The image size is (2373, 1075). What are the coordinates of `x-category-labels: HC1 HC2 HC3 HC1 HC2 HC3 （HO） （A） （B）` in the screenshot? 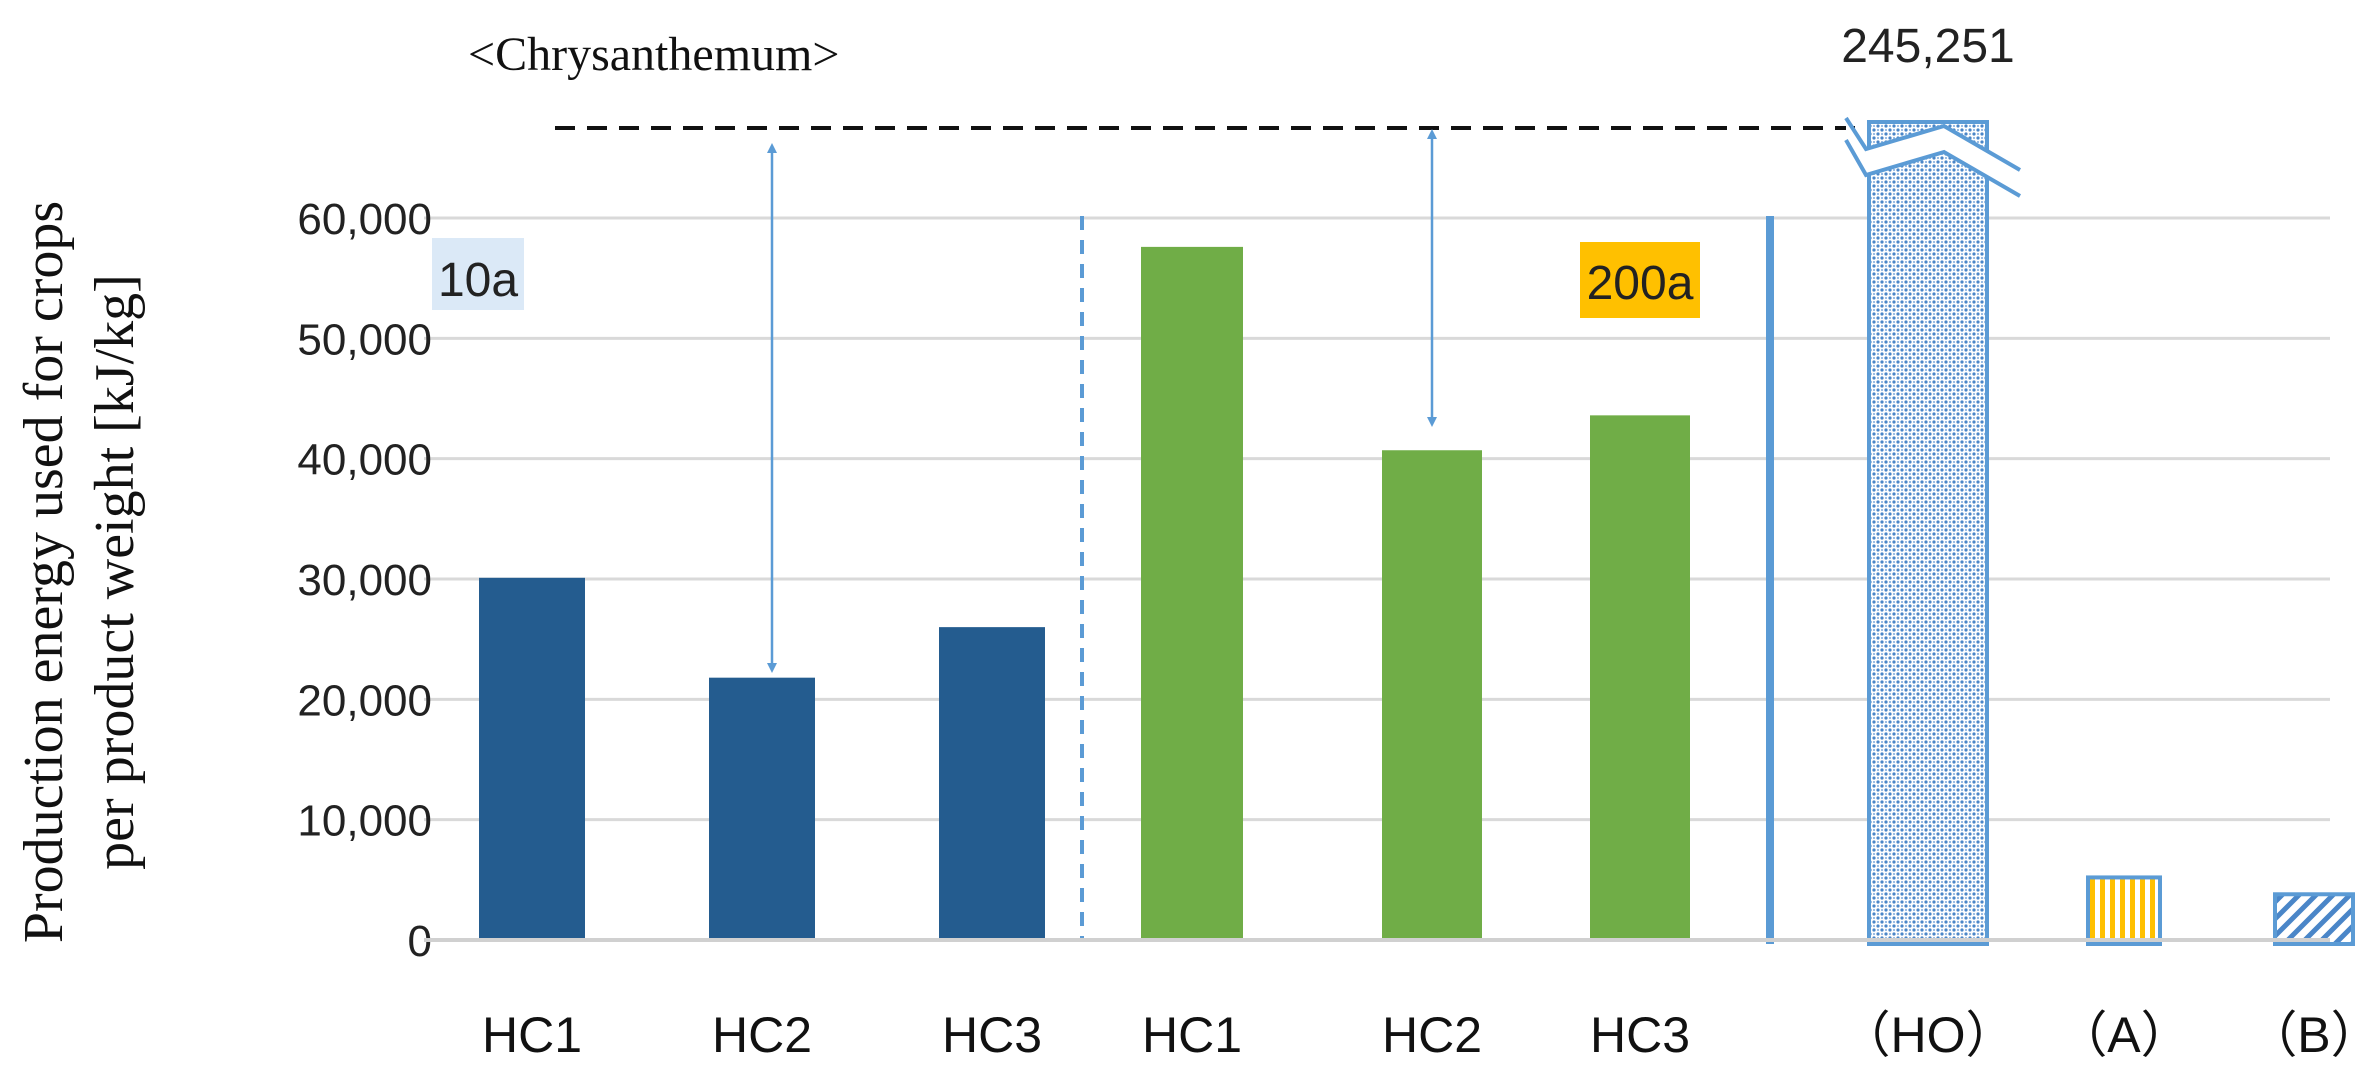 It's located at (1427, 1035).